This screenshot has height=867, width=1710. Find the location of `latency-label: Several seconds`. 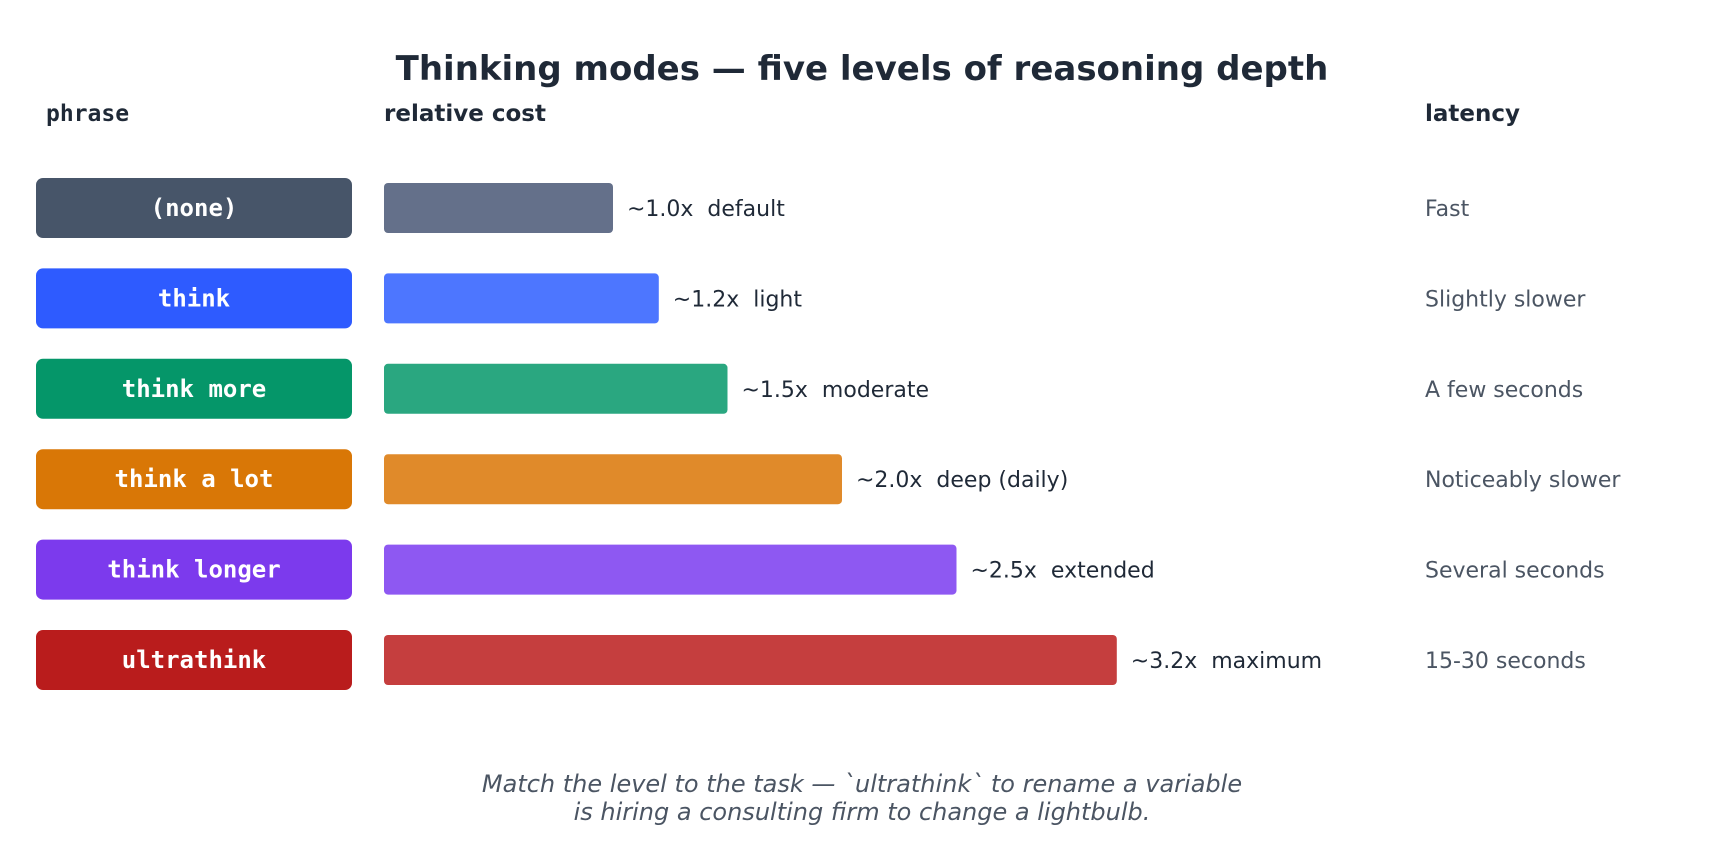

latency-label: Several seconds is located at coordinates (1515, 571).